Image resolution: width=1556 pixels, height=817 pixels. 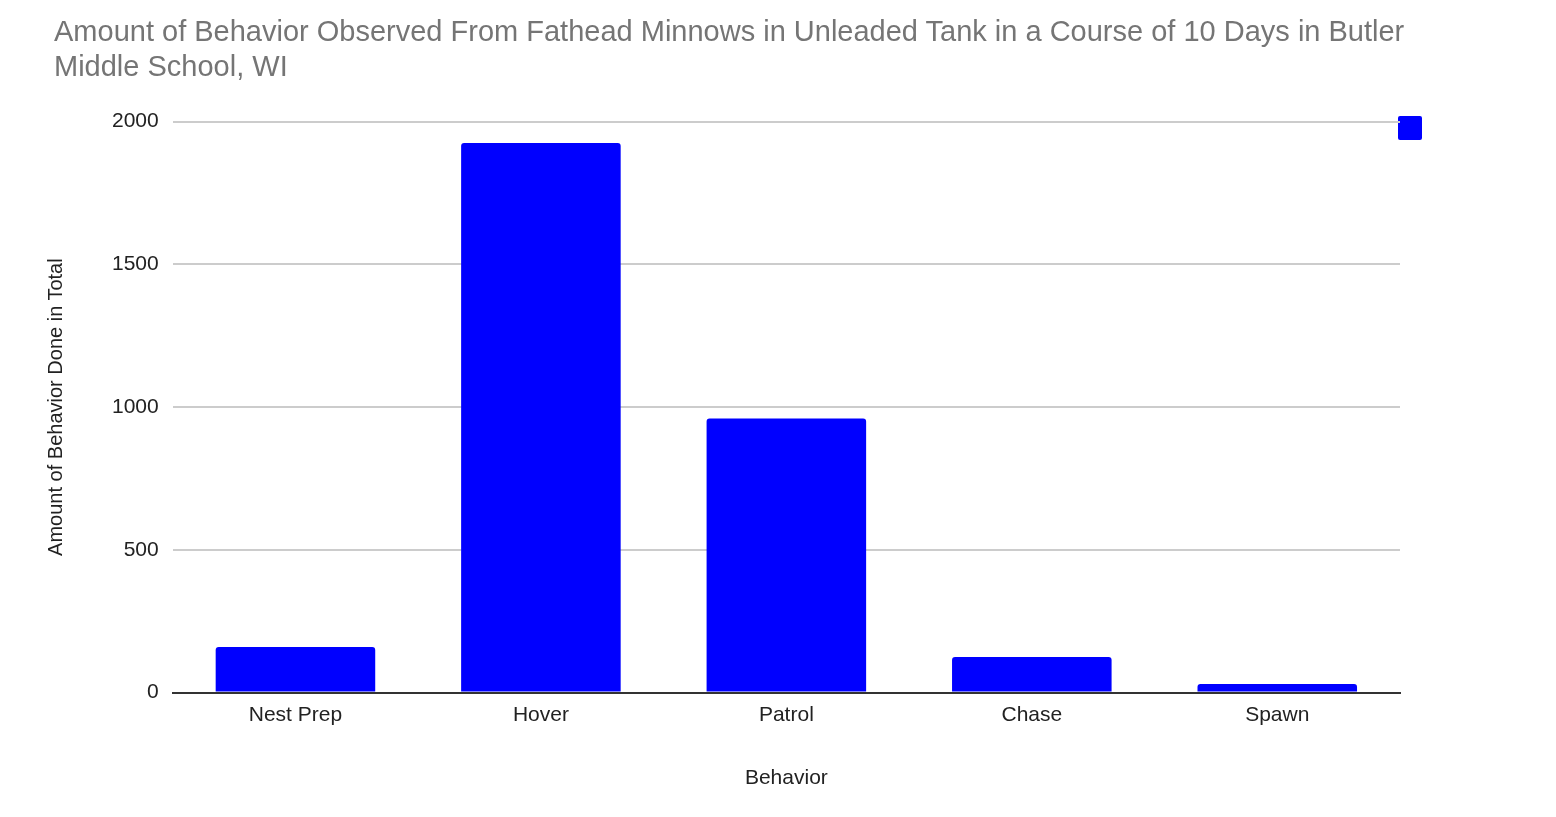 What do you see at coordinates (295, 713) in the screenshot?
I see `x-tick-label: Nest Prep` at bounding box center [295, 713].